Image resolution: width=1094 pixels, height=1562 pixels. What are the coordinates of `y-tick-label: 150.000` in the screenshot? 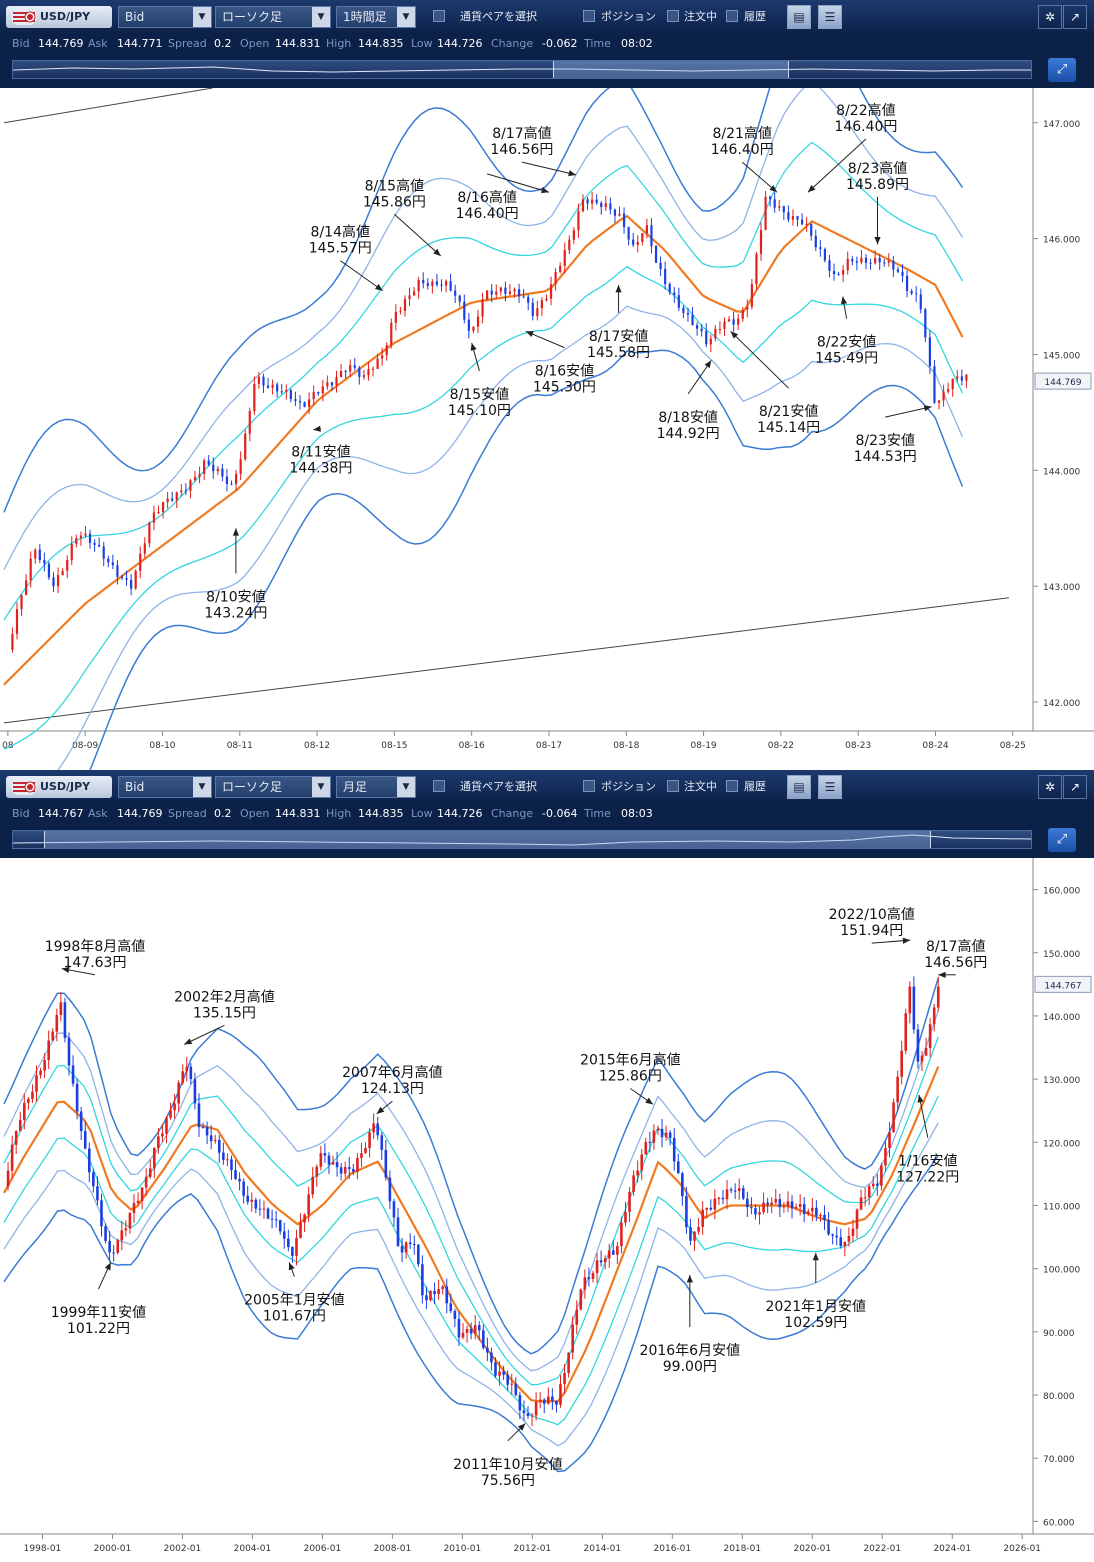 It's located at (1061, 955).